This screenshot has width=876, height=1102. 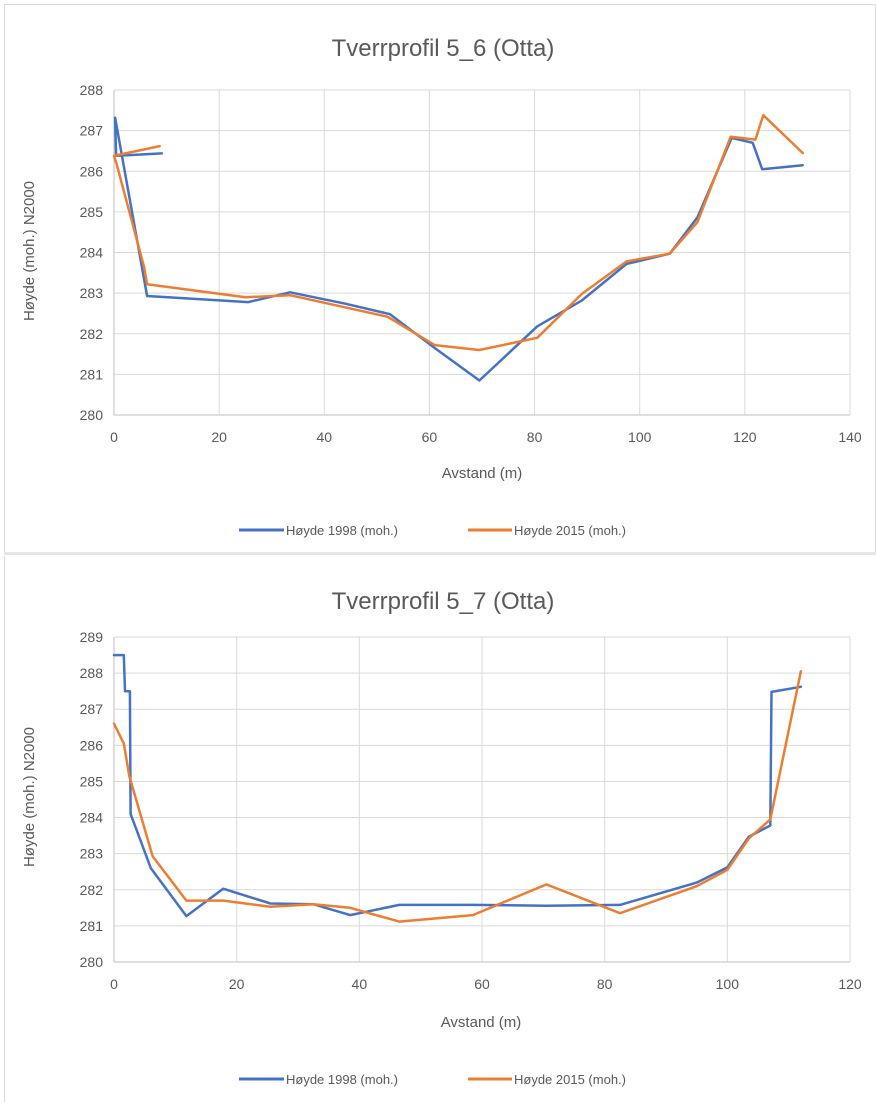 What do you see at coordinates (92, 637) in the screenshot?
I see `y-tick-label: 289` at bounding box center [92, 637].